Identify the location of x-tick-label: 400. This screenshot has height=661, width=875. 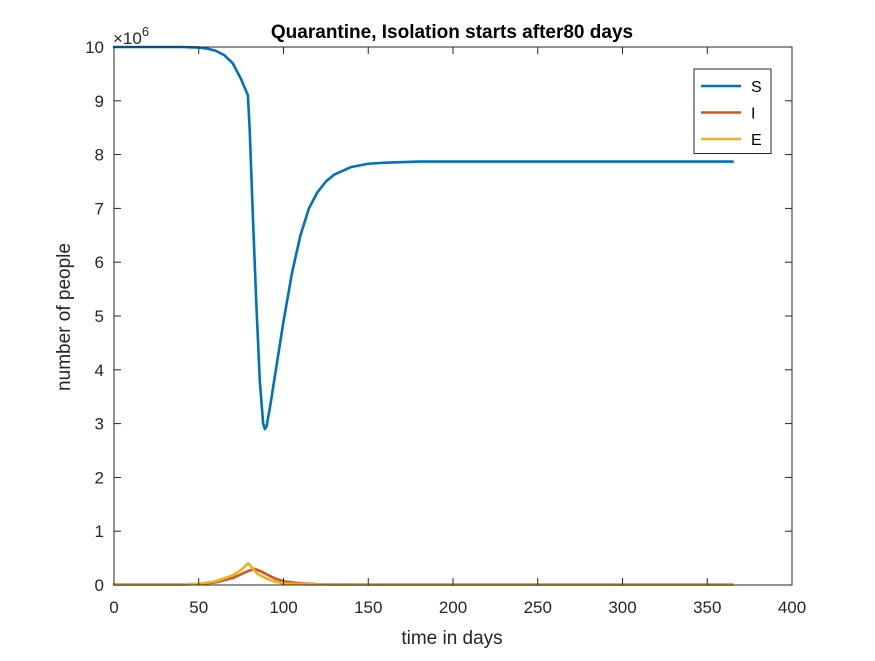
(792, 607).